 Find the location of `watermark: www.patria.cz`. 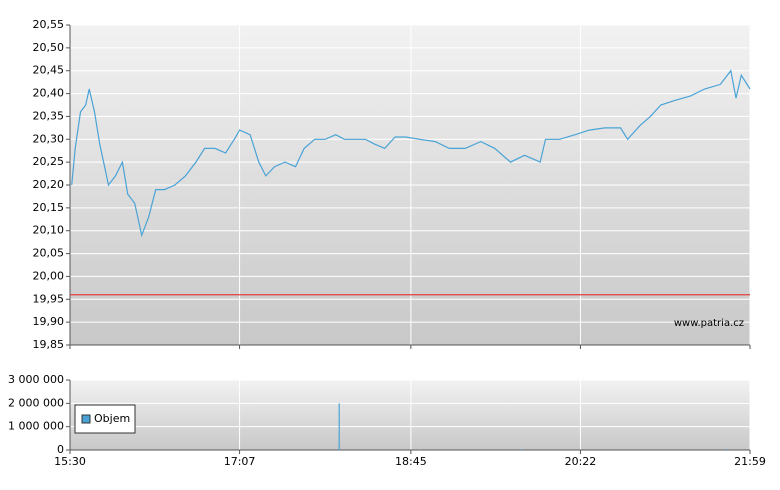

watermark: www.patria.cz is located at coordinates (709, 323).